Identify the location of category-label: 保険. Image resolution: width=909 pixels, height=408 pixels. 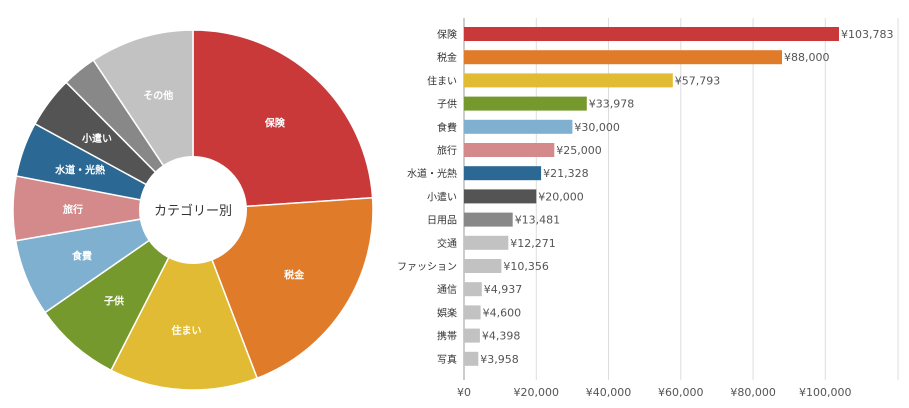
(447, 34).